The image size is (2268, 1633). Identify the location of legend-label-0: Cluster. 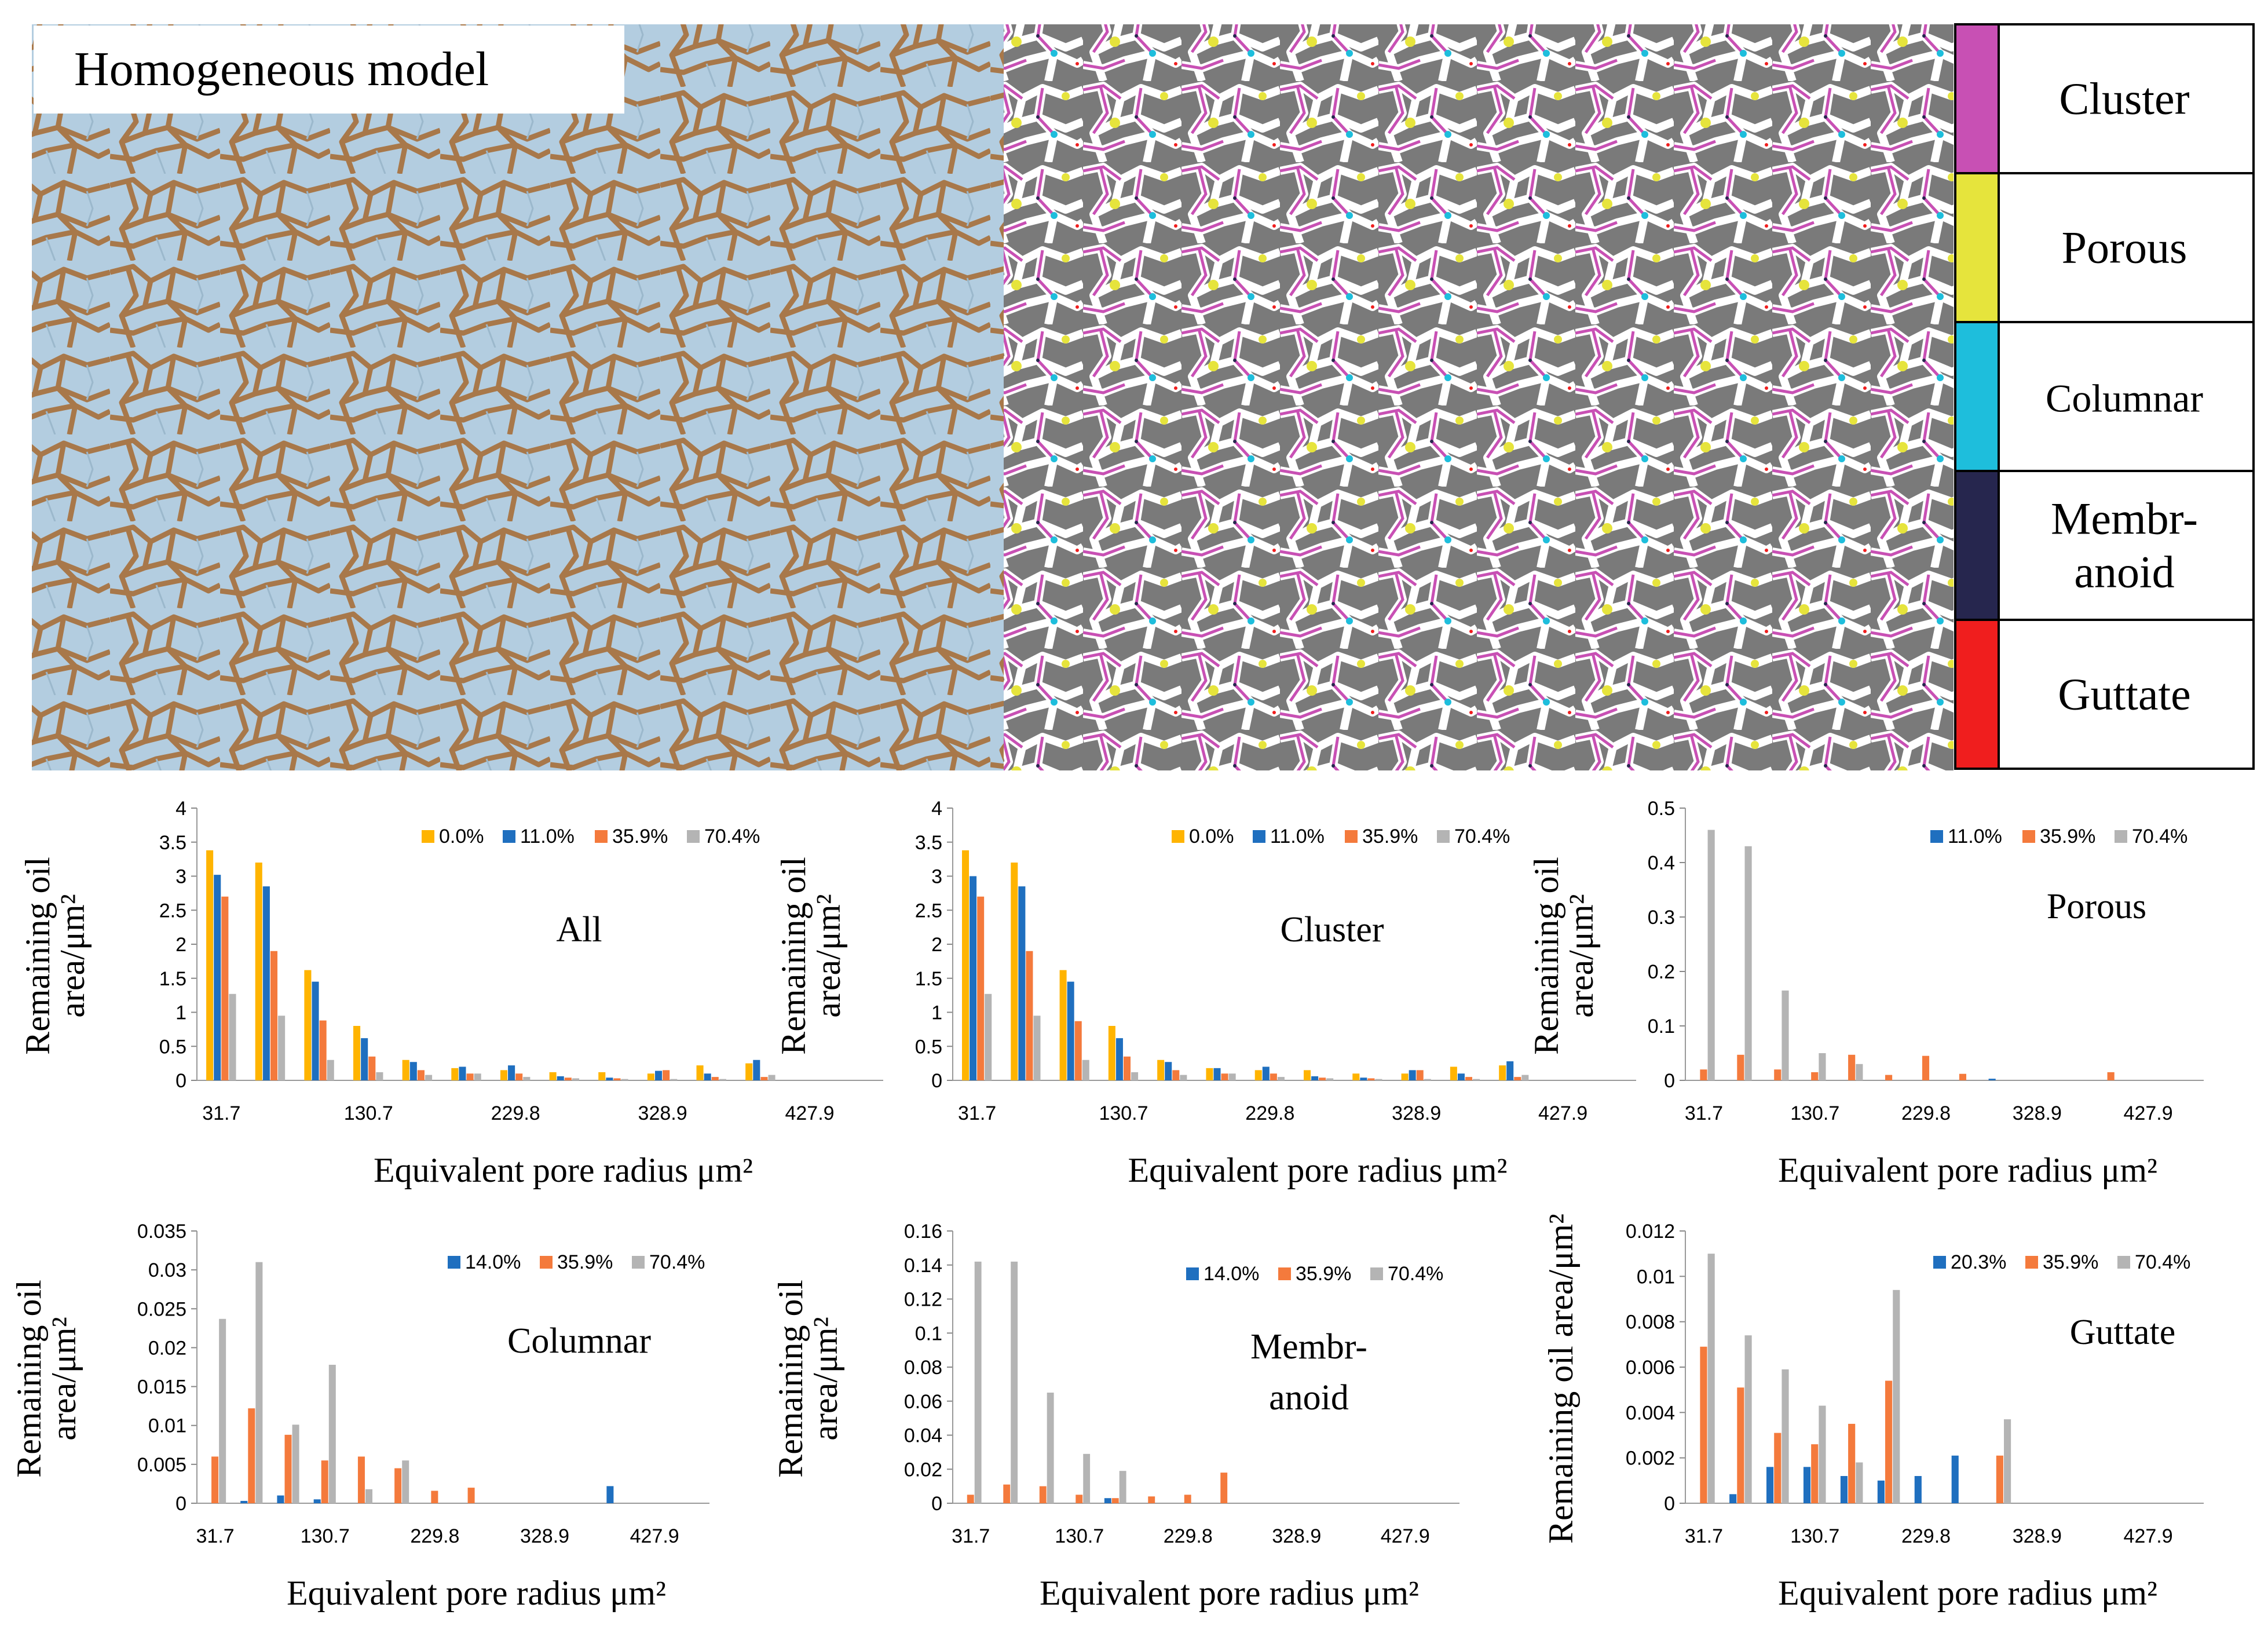
(2124, 99).